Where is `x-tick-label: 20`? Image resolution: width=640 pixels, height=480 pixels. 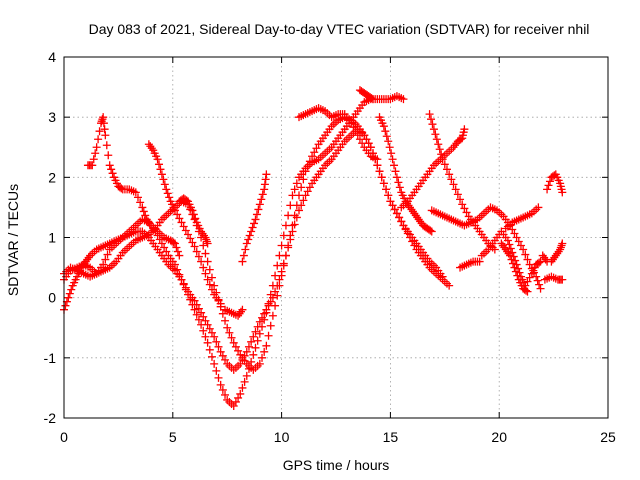 x-tick-label: 20 is located at coordinates (499, 437).